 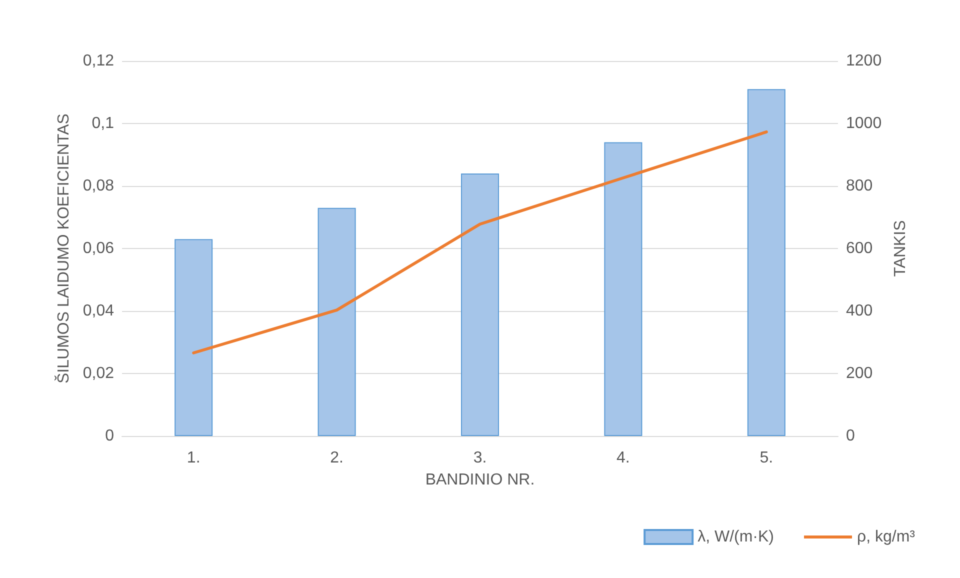 I want to click on y2-tick-label: 400, so click(x=859, y=311).